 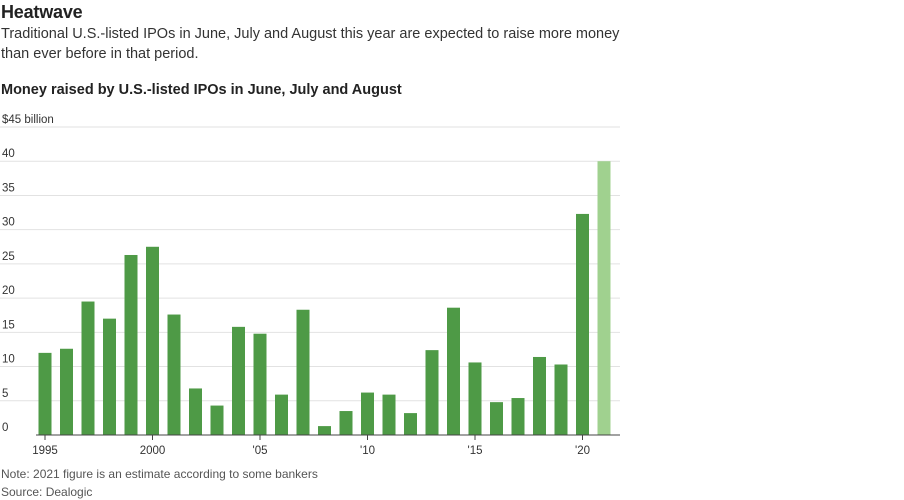 What do you see at coordinates (195, 411) in the screenshot?
I see `bar-2002` at bounding box center [195, 411].